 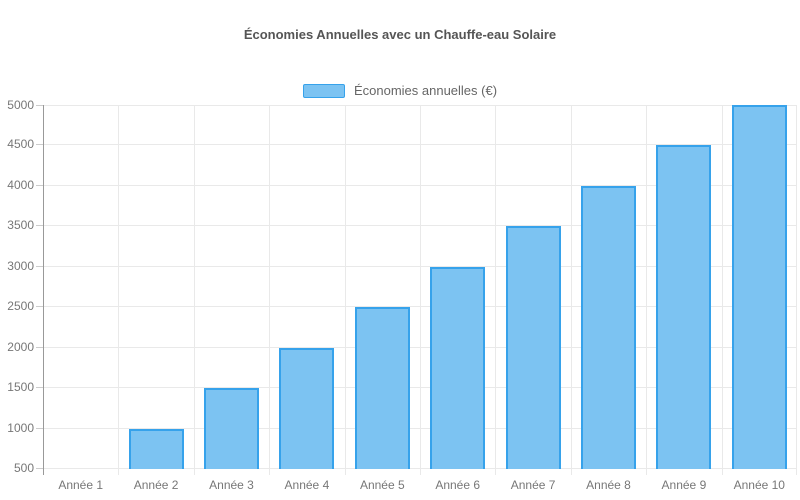 What do you see at coordinates (20, 225) in the screenshot?
I see `y-axis-label: 3500` at bounding box center [20, 225].